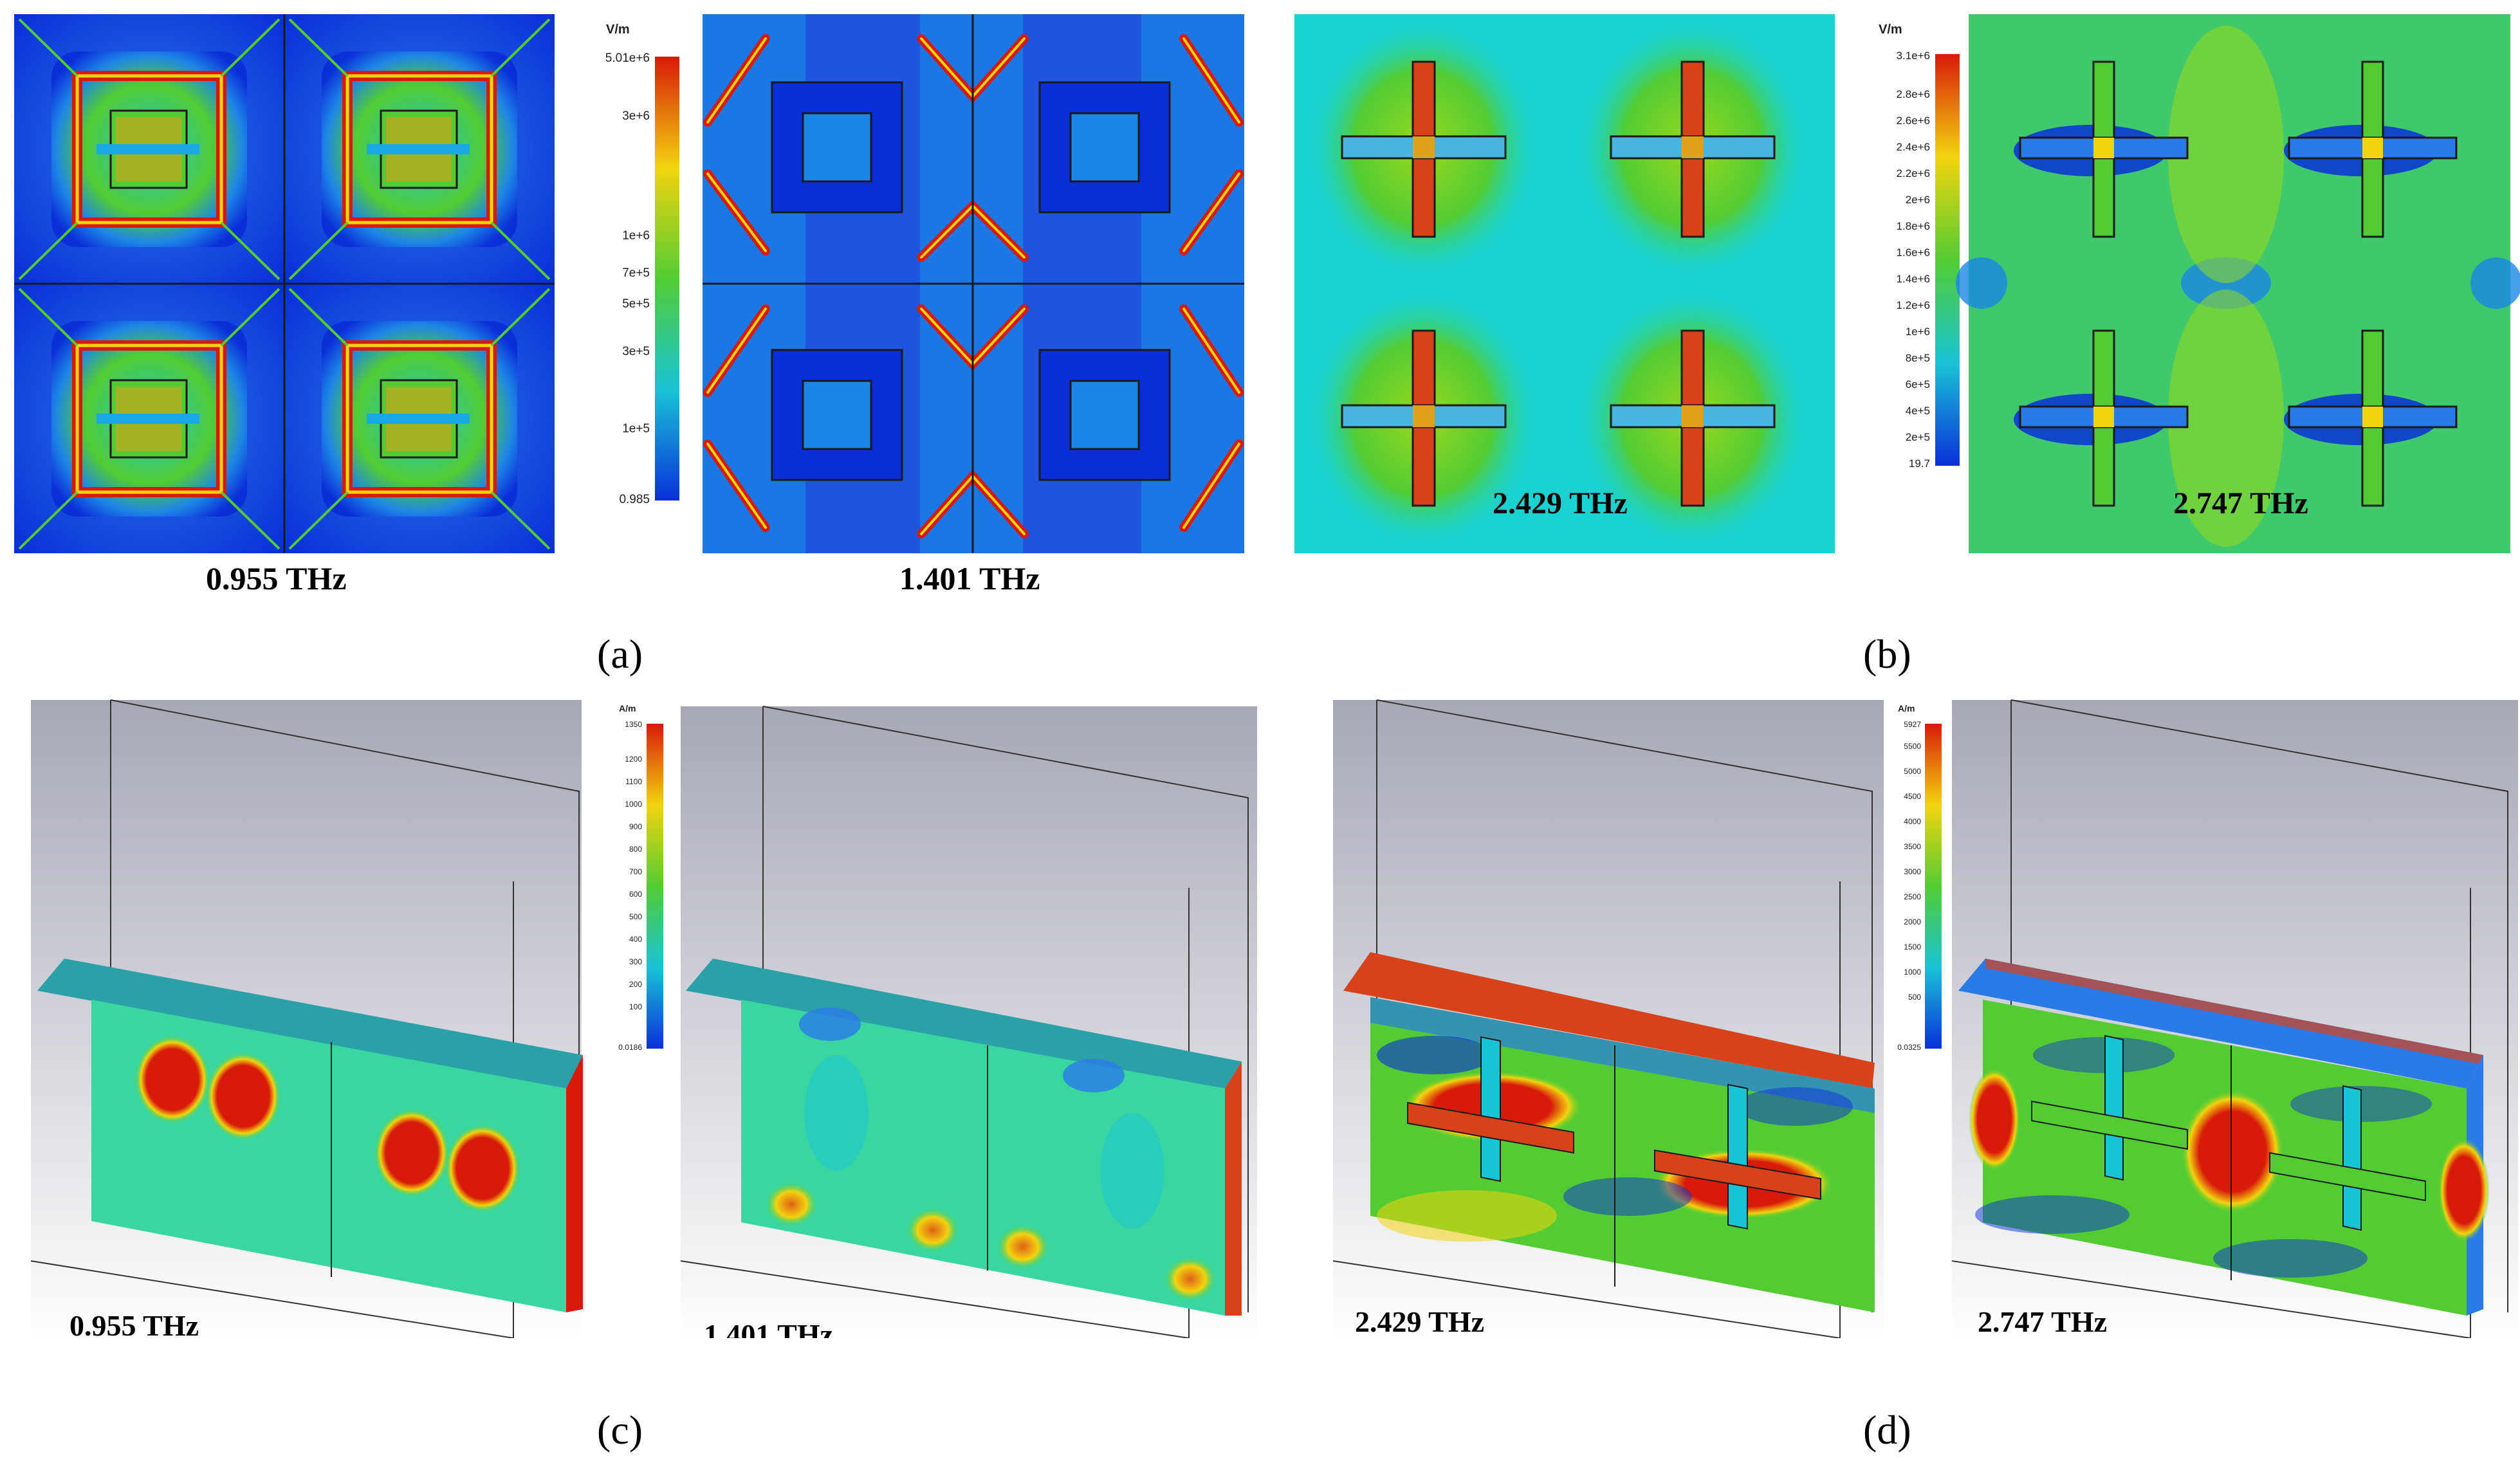 This screenshot has height=1461, width=2520. Describe the element at coordinates (635, 849) in the screenshot. I see `colorbar-tick: 800` at that location.